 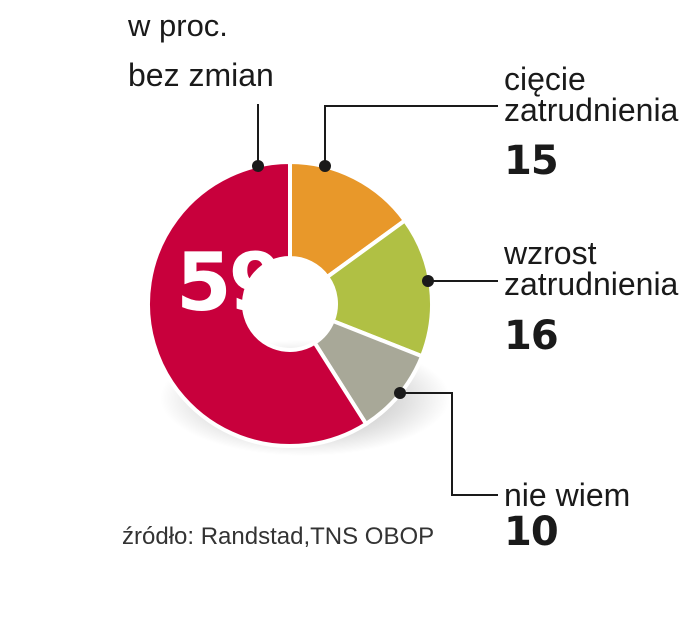 I want to click on label-wzrost-line1: wzrost, so click(x=550, y=253).